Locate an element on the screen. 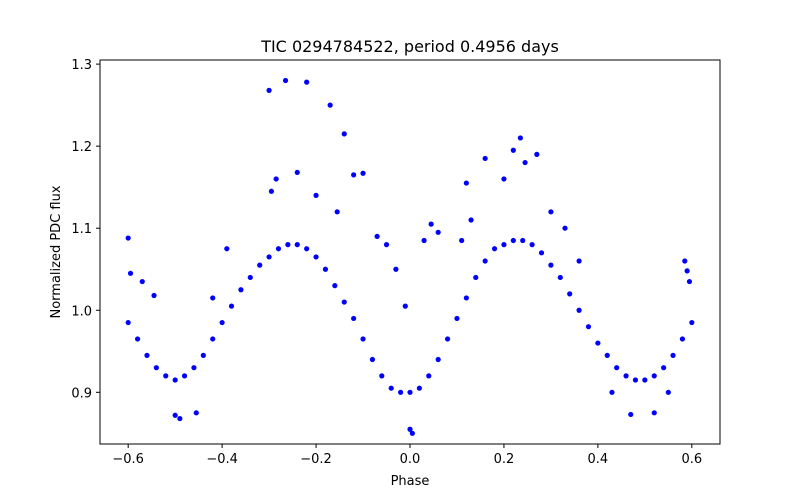 This screenshot has width=800, height=500. y-tick-label: 0.9 is located at coordinates (81, 393).